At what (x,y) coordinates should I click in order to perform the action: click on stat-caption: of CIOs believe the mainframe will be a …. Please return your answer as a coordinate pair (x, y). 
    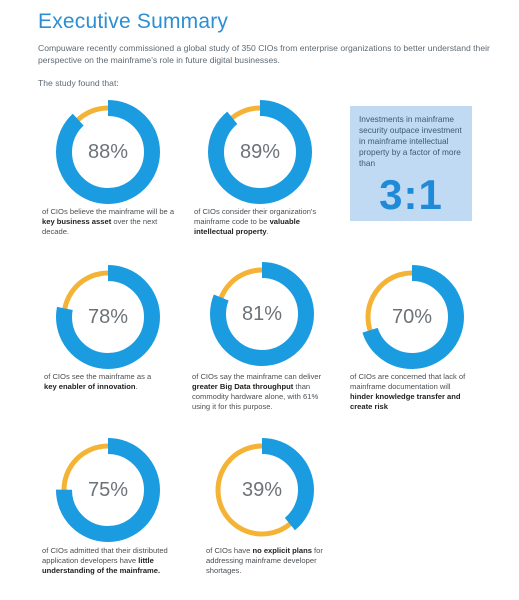
    Looking at the image, I should click on (112, 222).